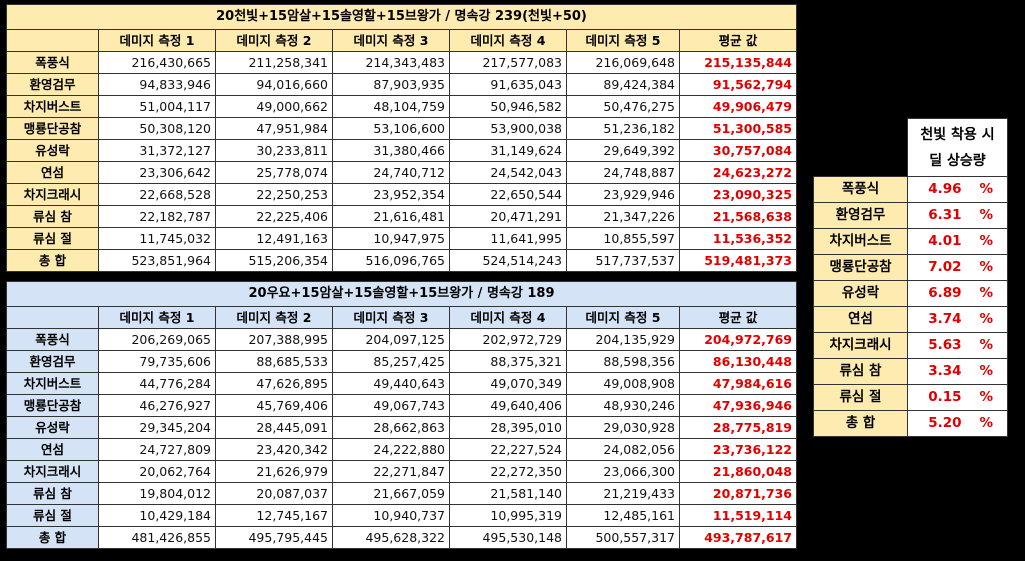  I want to click on average-value: 21,568,638, so click(738, 216).